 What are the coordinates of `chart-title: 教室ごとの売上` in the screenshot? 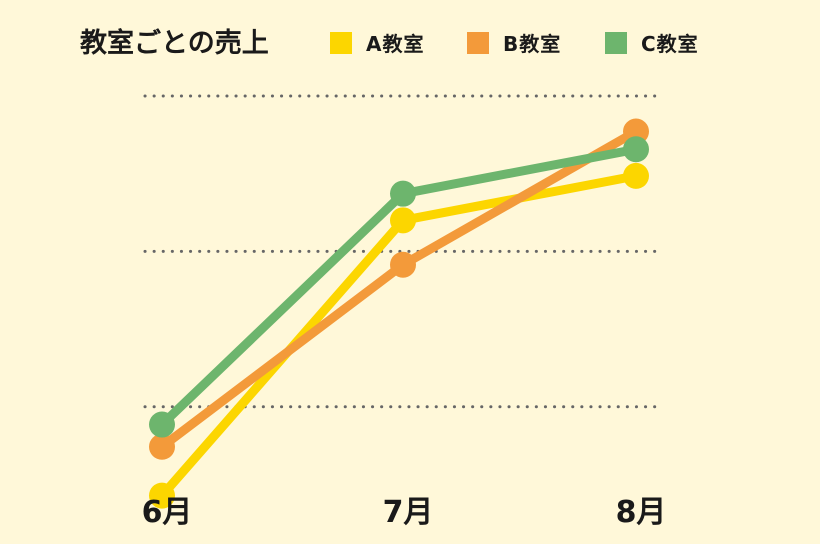 It's located at (174, 43).